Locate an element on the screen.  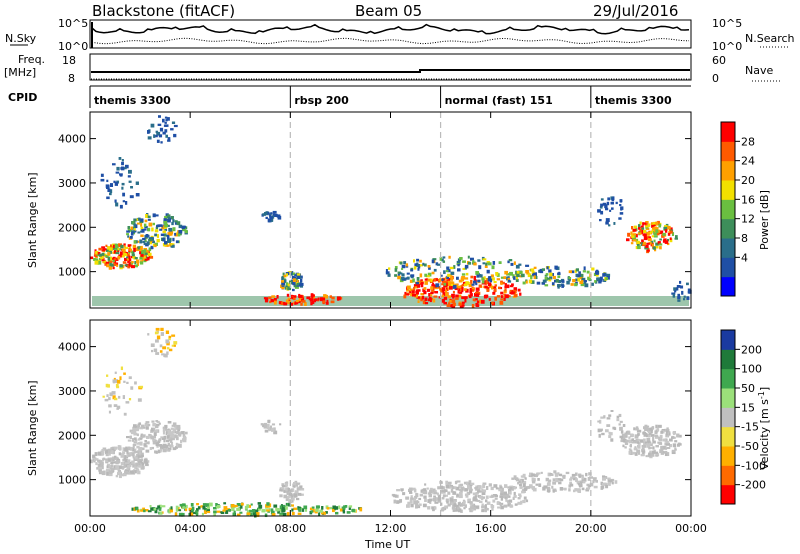
nsky-tick-top: 10^5 is located at coordinates (73, 23).